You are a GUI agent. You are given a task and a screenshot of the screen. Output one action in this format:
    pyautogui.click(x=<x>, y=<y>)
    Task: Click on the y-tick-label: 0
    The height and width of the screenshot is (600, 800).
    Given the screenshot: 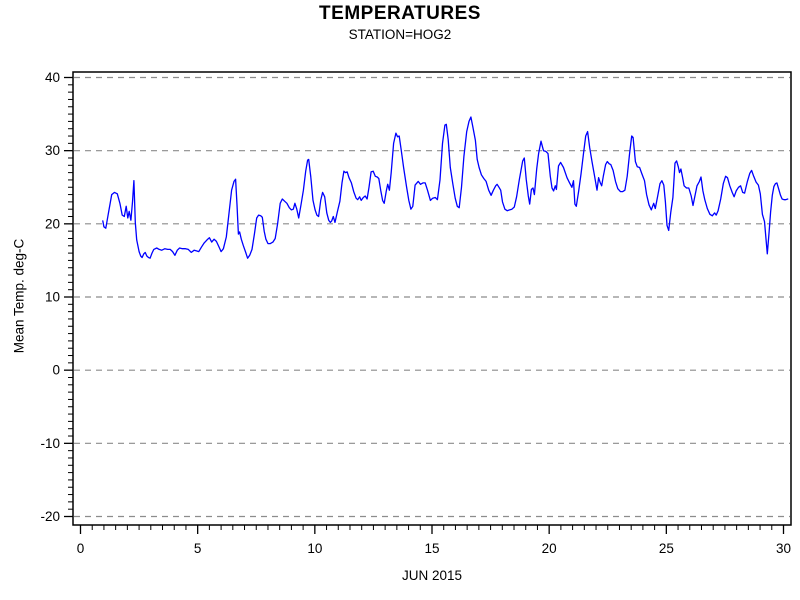 What is the action you would take?
    pyautogui.click(x=56, y=370)
    